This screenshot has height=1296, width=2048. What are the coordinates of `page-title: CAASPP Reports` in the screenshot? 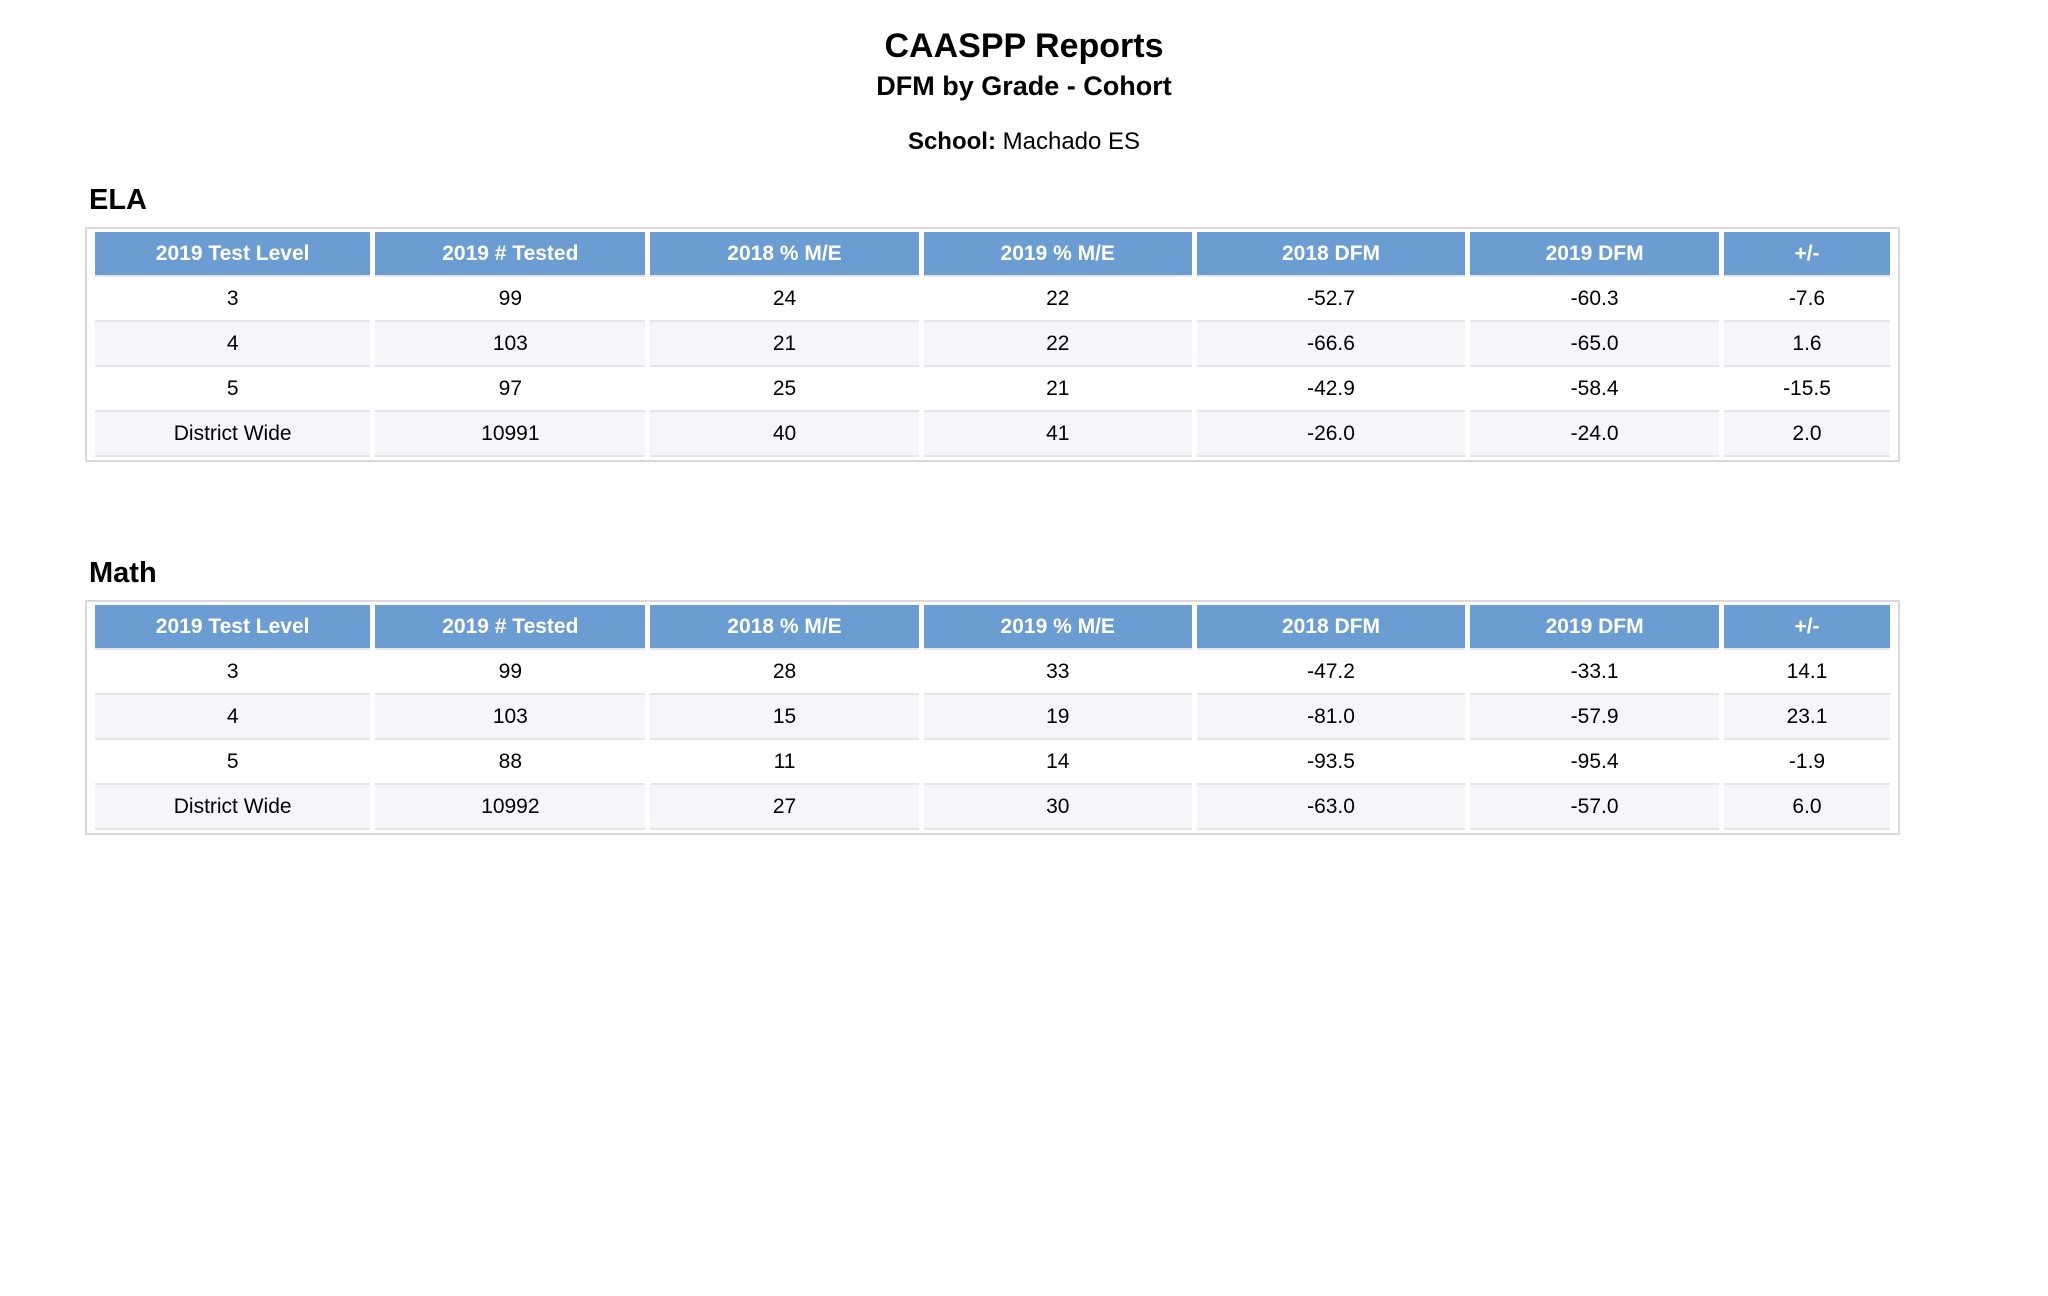 It's located at (1024, 46).